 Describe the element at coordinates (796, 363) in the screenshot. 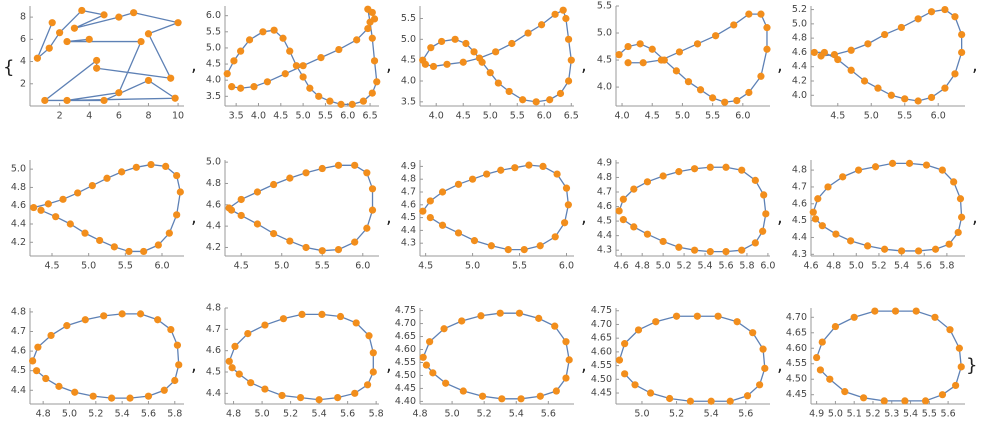

I see `y-tick-label: 4.55` at that location.